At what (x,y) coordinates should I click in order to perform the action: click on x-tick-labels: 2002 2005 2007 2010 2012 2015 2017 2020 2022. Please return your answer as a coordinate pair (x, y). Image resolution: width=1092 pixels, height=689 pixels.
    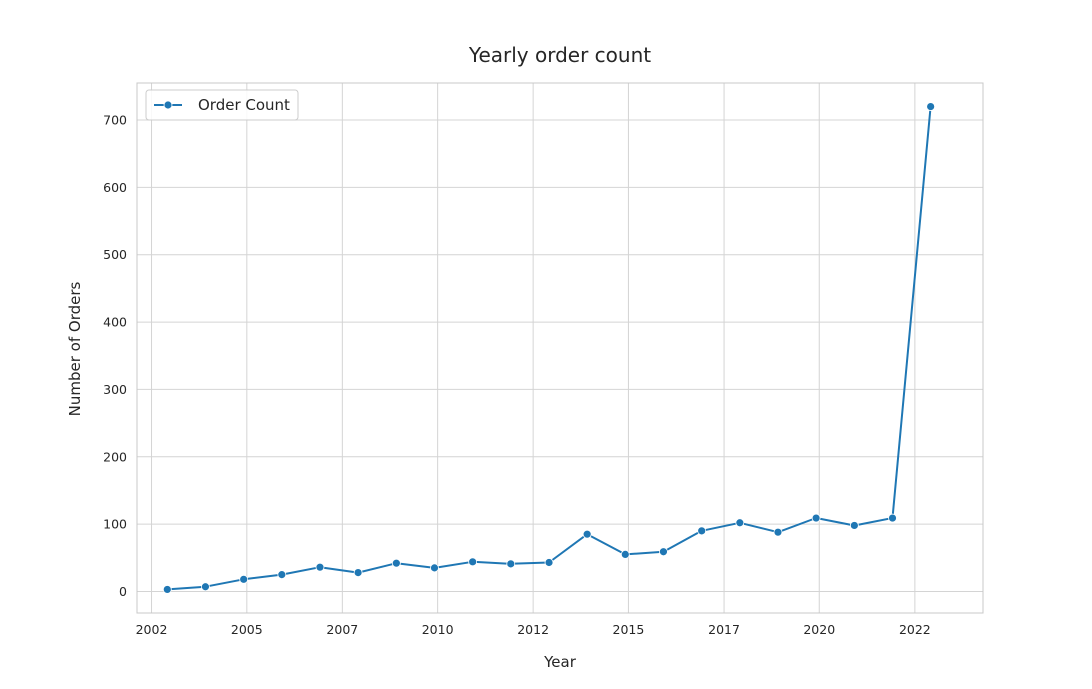
    Looking at the image, I should click on (533, 629).